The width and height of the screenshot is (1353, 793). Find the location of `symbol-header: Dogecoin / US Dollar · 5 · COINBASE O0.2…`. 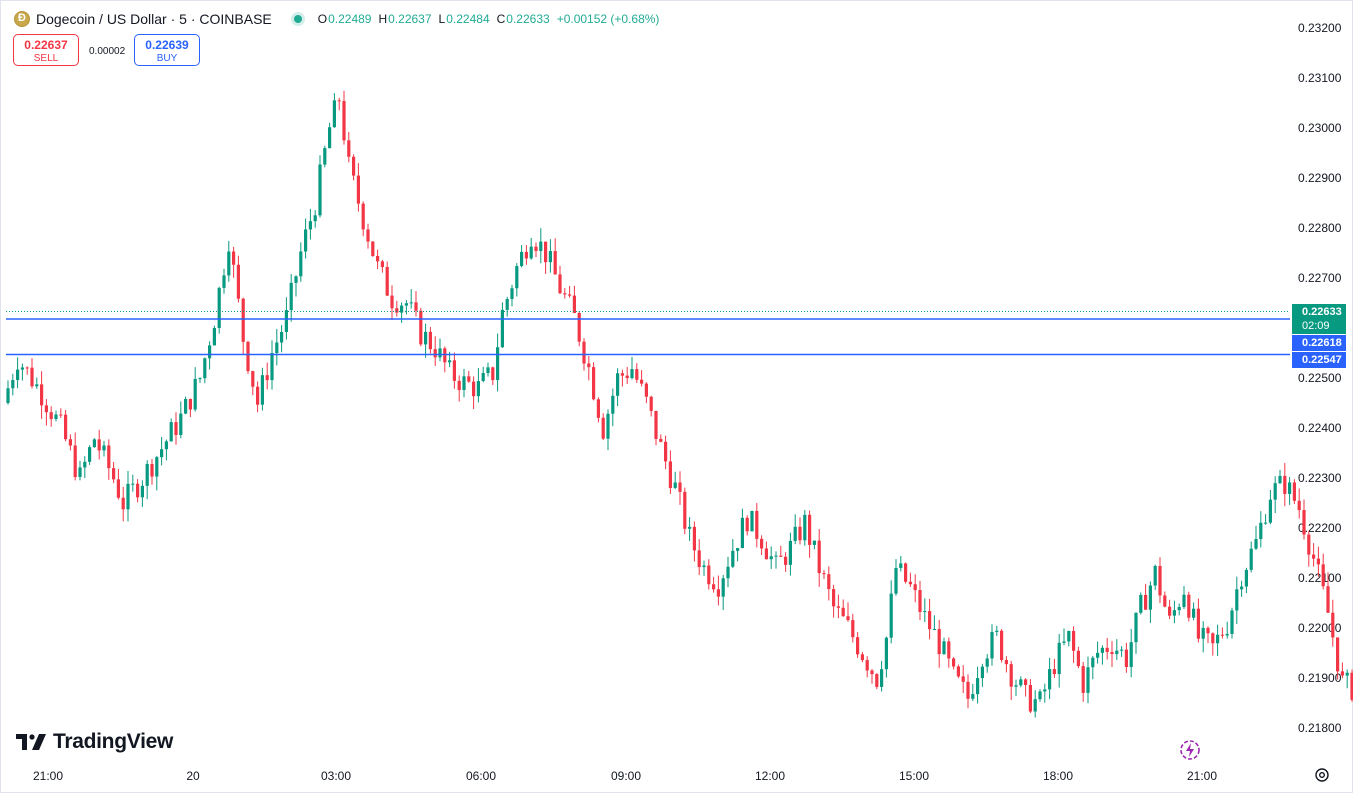

symbol-header: Dogecoin / US Dollar · 5 · COINBASE O0.2… is located at coordinates (336, 19).